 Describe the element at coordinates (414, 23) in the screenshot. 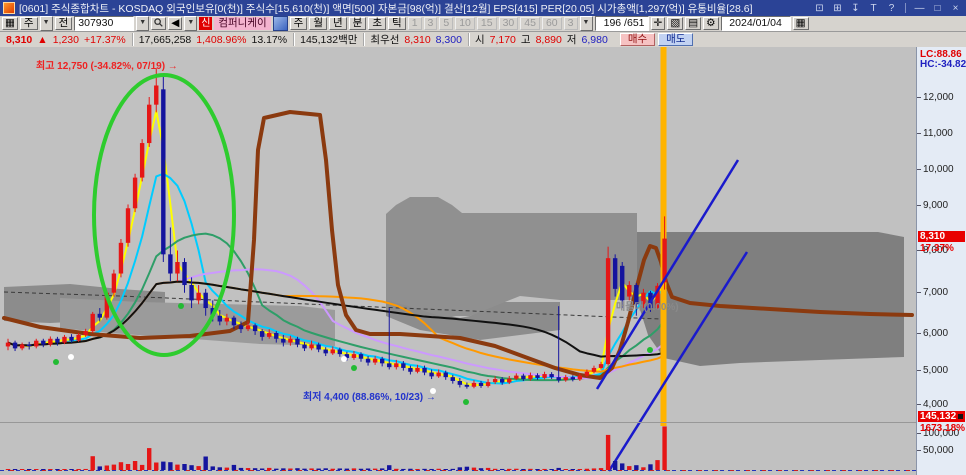

I see `preset-1-button: 1` at that location.